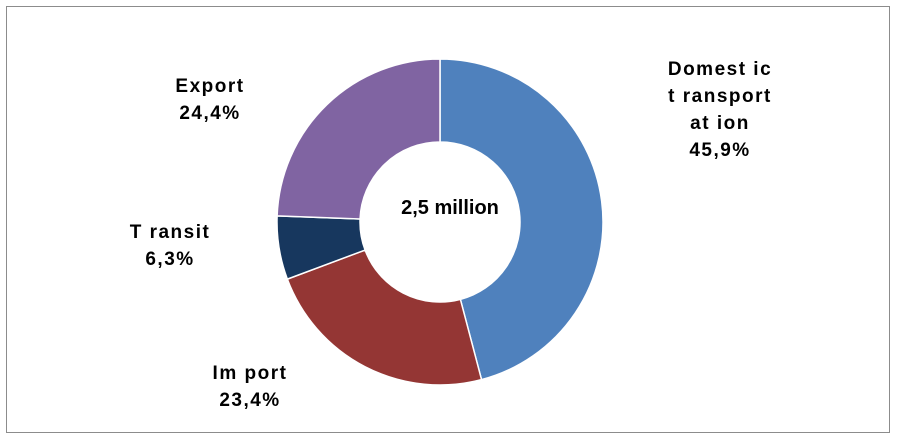  What do you see at coordinates (170, 232) in the screenshot?
I see `slice-label-transit-line-1: T ransit` at bounding box center [170, 232].